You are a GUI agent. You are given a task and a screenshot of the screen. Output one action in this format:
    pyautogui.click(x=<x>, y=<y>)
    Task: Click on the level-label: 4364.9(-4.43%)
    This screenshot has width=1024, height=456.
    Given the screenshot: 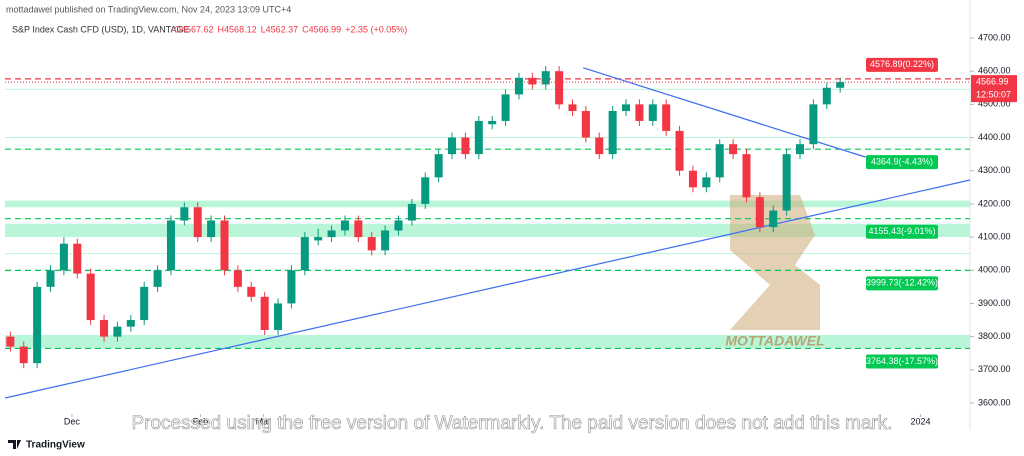 What is the action you would take?
    pyautogui.click(x=902, y=162)
    